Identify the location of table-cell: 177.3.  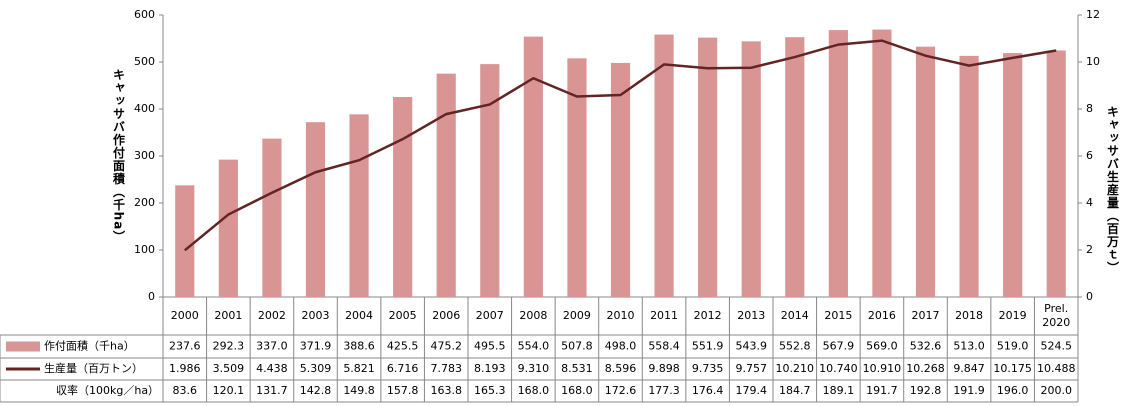
(664, 390).